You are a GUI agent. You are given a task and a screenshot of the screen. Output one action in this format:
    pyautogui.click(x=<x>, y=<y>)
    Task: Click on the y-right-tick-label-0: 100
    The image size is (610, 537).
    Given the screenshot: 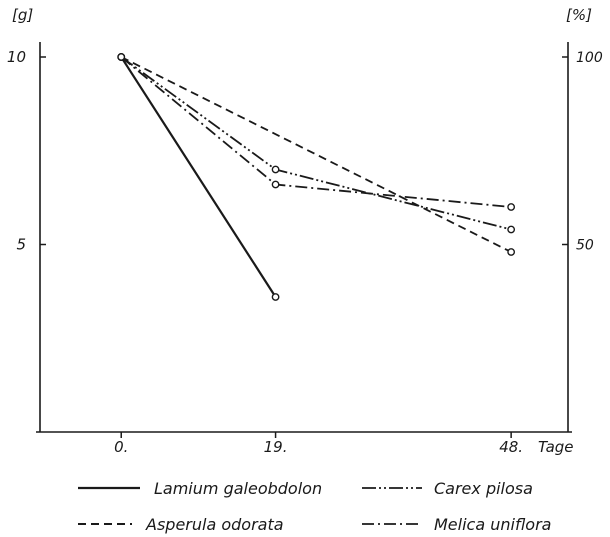 What is the action you would take?
    pyautogui.click(x=589, y=58)
    